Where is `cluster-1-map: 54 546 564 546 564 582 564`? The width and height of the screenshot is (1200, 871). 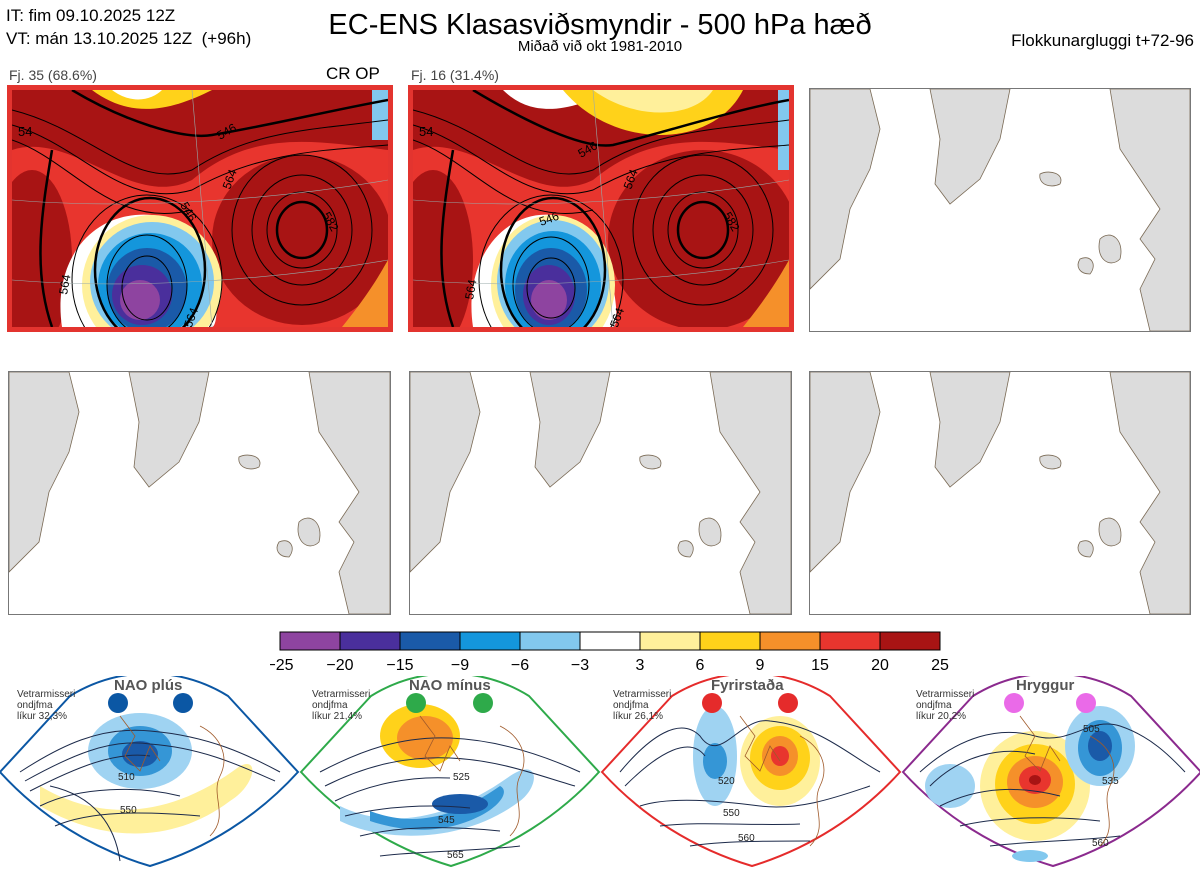 cluster-1-map: 54 546 564 546 564 582 564 is located at coordinates (200, 208).